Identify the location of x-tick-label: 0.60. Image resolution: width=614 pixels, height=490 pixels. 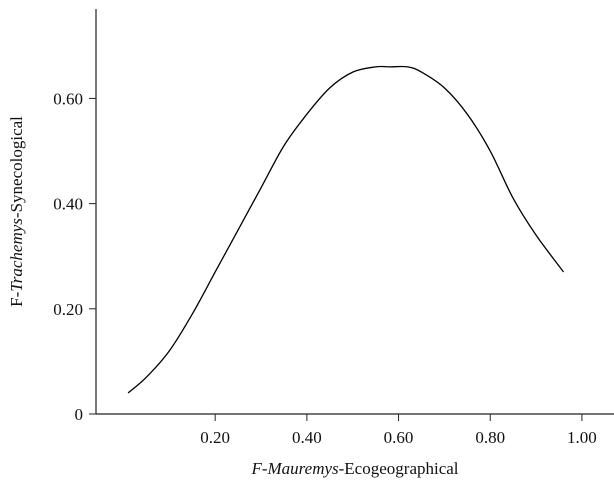
(399, 437).